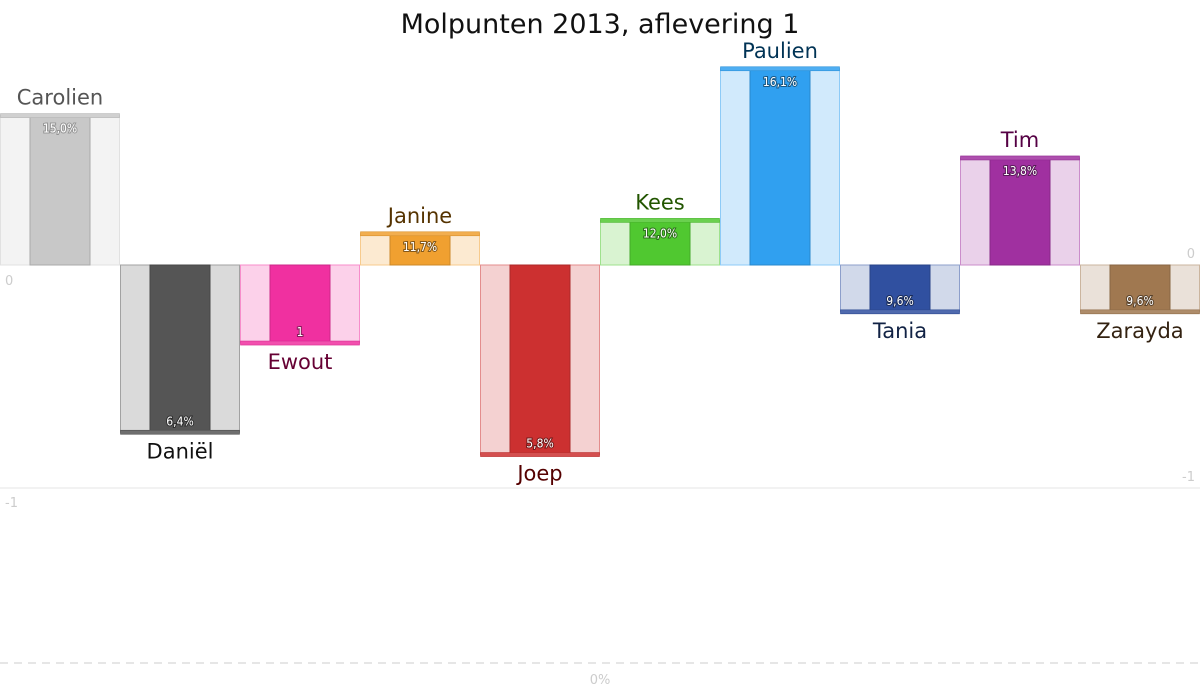 This screenshot has width=1200, height=700. What do you see at coordinates (540, 454) in the screenshot?
I see `bar-cap-joep` at bounding box center [540, 454].